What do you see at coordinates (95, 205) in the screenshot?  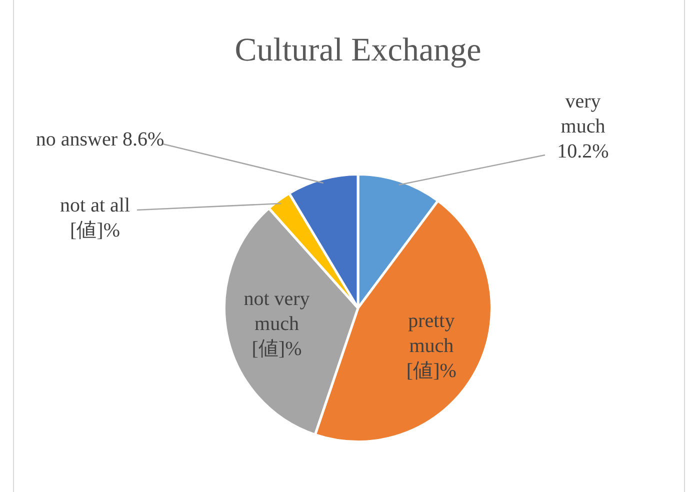 I see `slice-label: not at all` at bounding box center [95, 205].